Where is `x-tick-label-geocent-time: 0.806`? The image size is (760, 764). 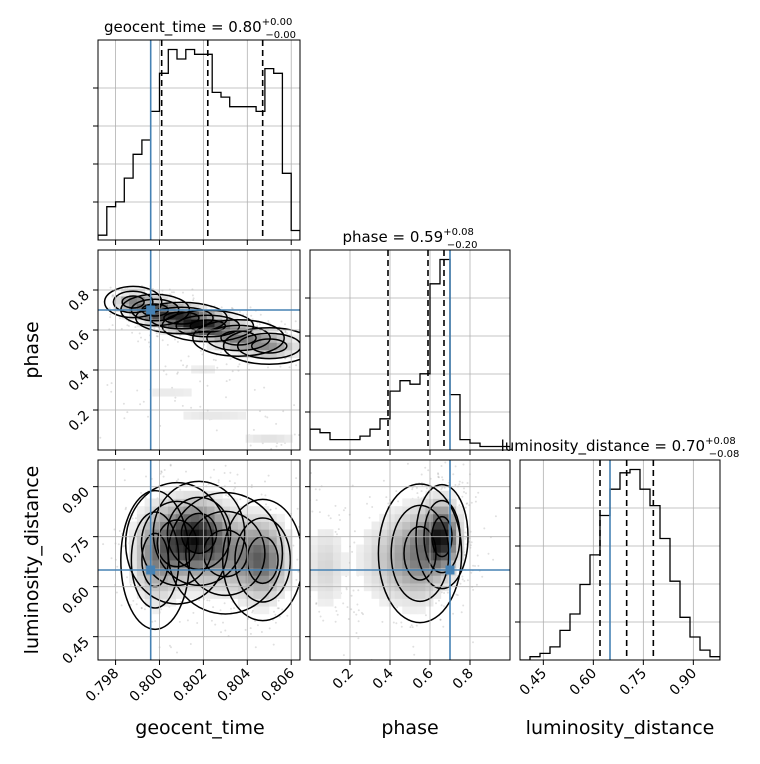 x-tick-label-geocent-time: 0.806 is located at coordinates (278, 685).